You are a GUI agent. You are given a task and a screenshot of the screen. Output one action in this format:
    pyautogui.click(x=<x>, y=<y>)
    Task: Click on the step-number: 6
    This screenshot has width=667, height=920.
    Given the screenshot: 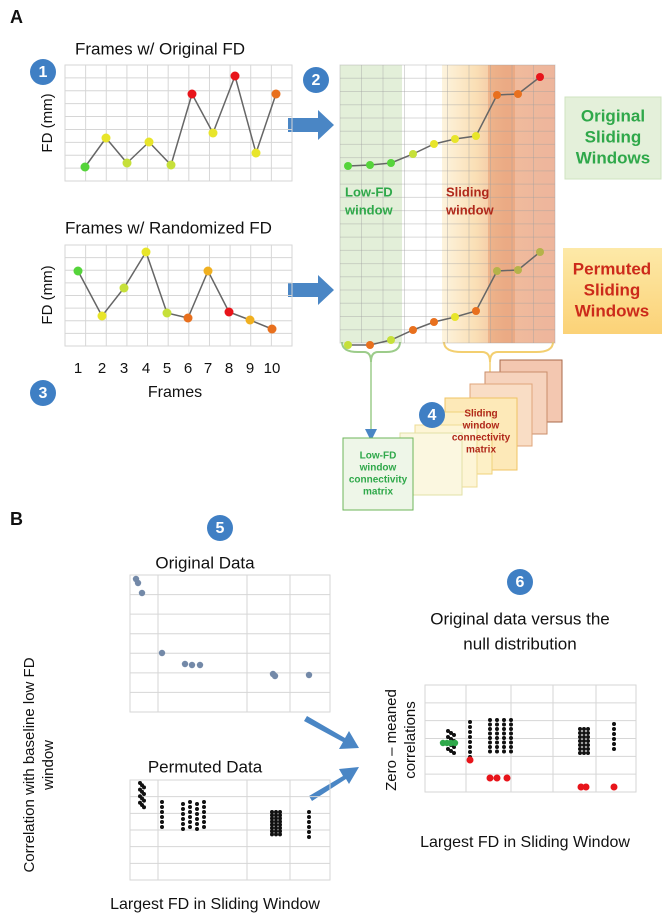 What is the action you would take?
    pyautogui.click(x=520, y=582)
    